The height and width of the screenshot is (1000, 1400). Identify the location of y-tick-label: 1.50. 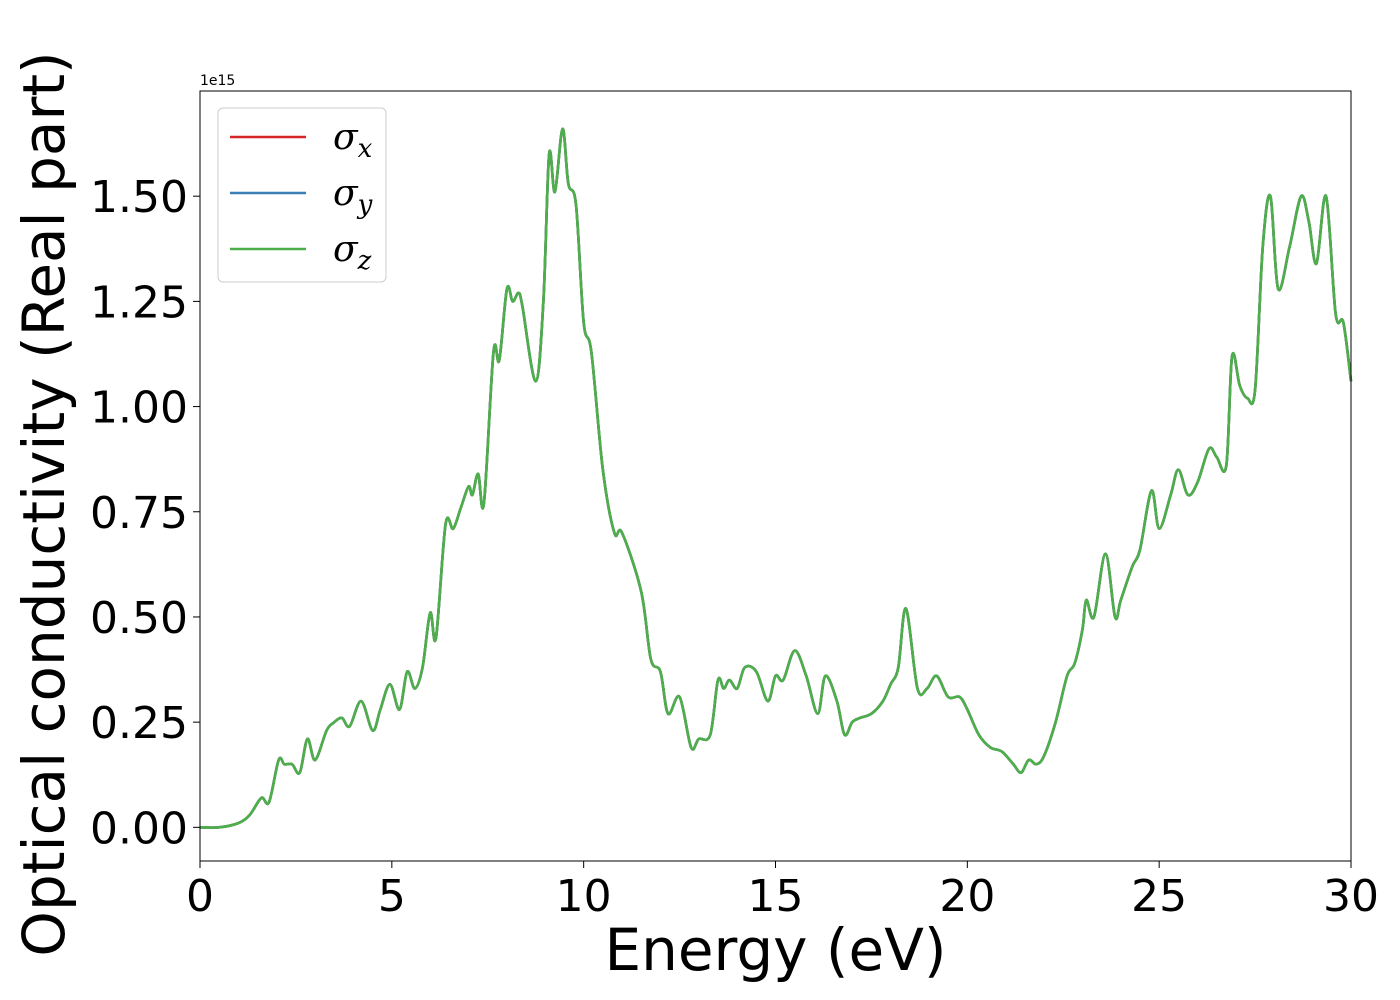
(139, 197).